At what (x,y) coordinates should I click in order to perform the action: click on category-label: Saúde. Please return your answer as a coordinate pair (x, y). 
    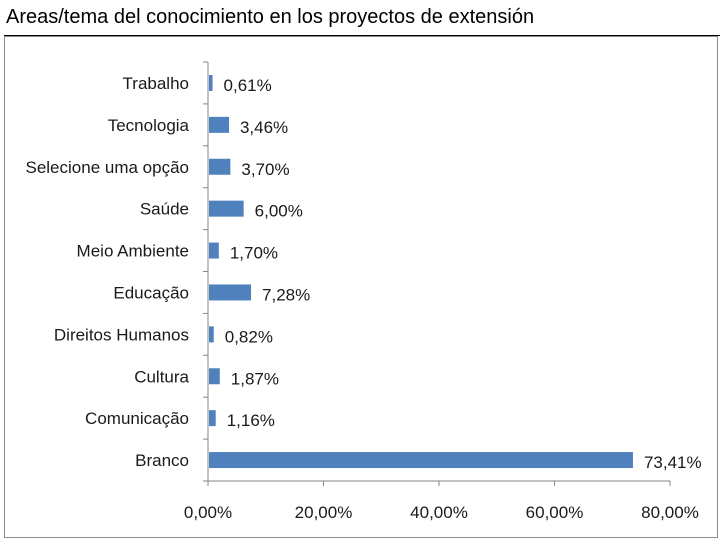
    Looking at the image, I should click on (164, 209).